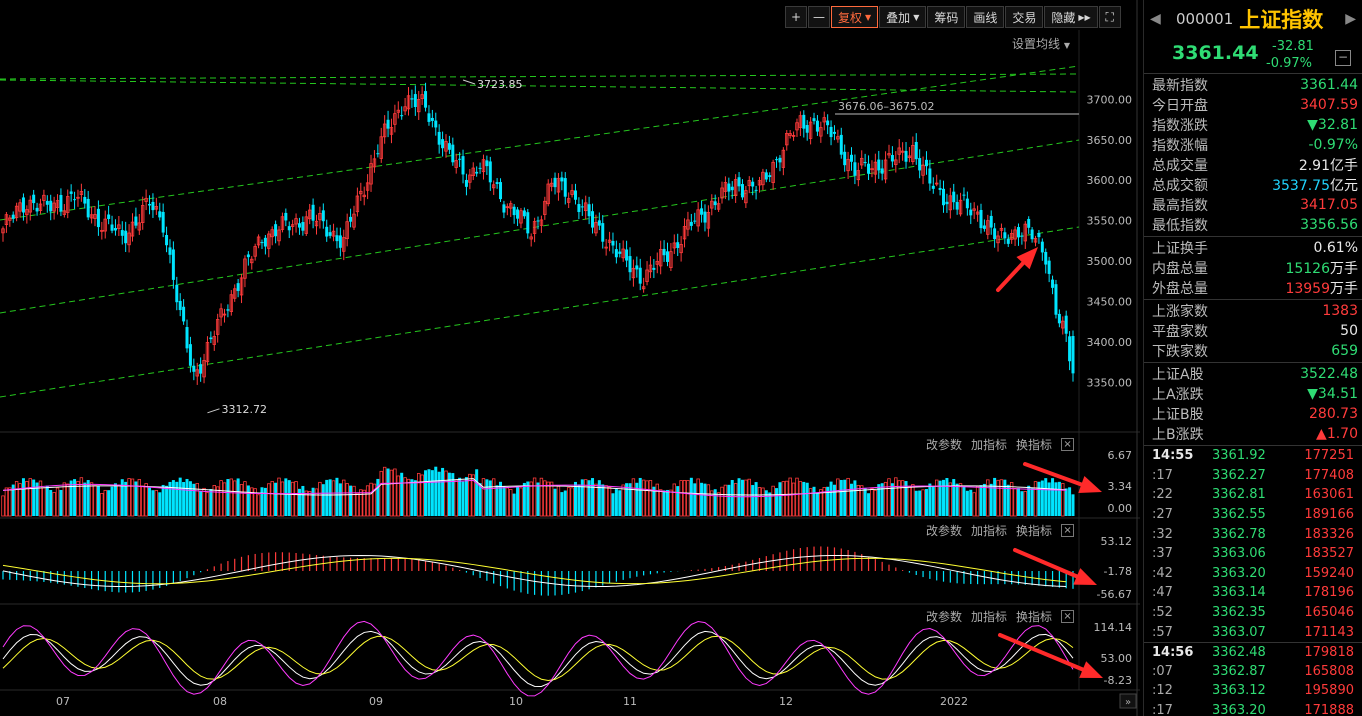  What do you see at coordinates (796, 17) in the screenshot?
I see `zoom-in-button: +` at bounding box center [796, 17].